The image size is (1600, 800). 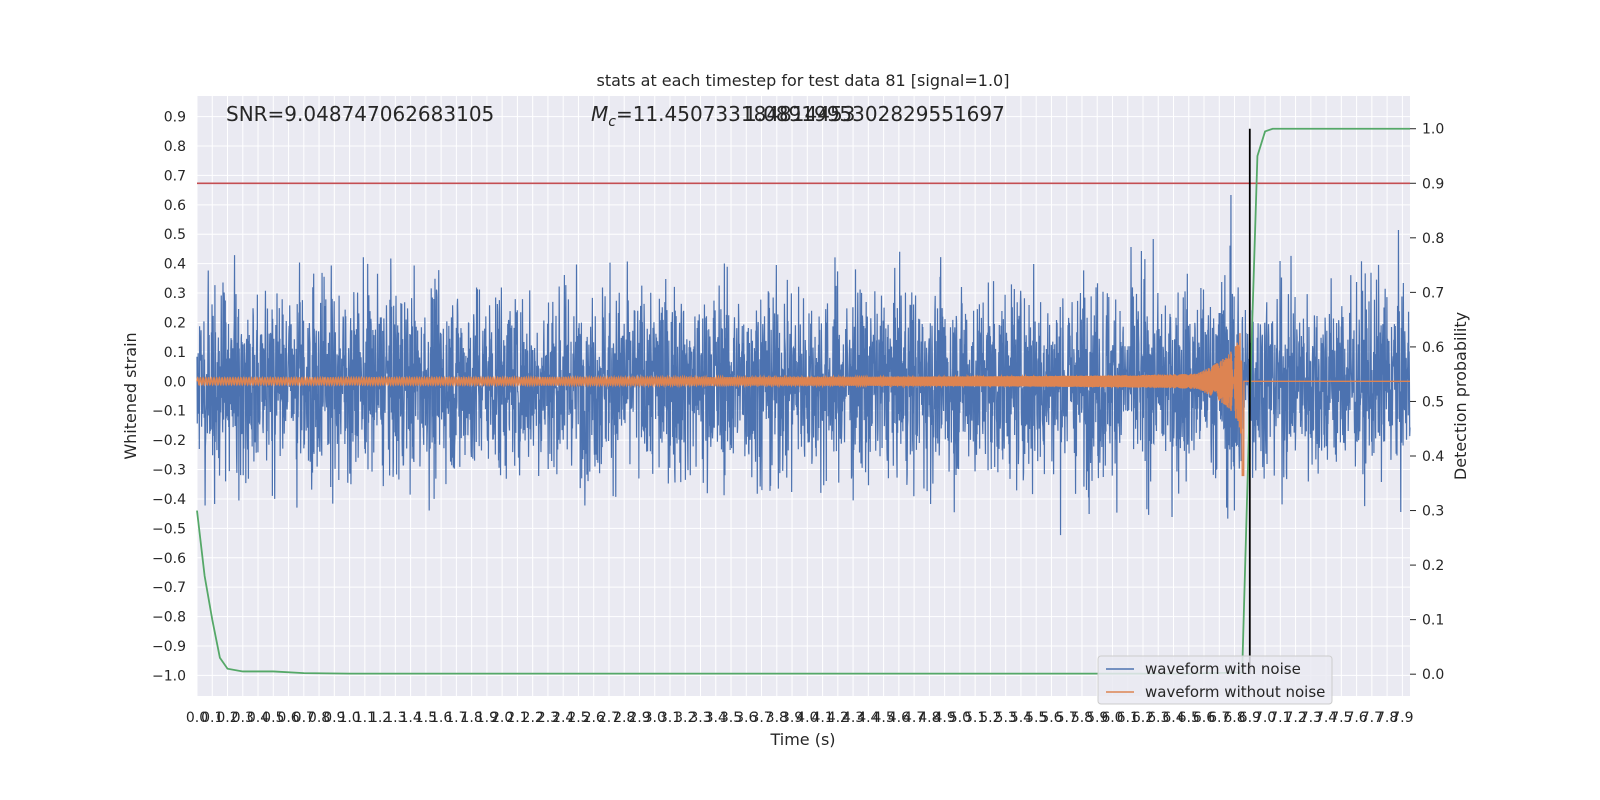 What do you see at coordinates (1006, 718) in the screenshot?
I see `x-tick-label: 5.3` at bounding box center [1006, 718].